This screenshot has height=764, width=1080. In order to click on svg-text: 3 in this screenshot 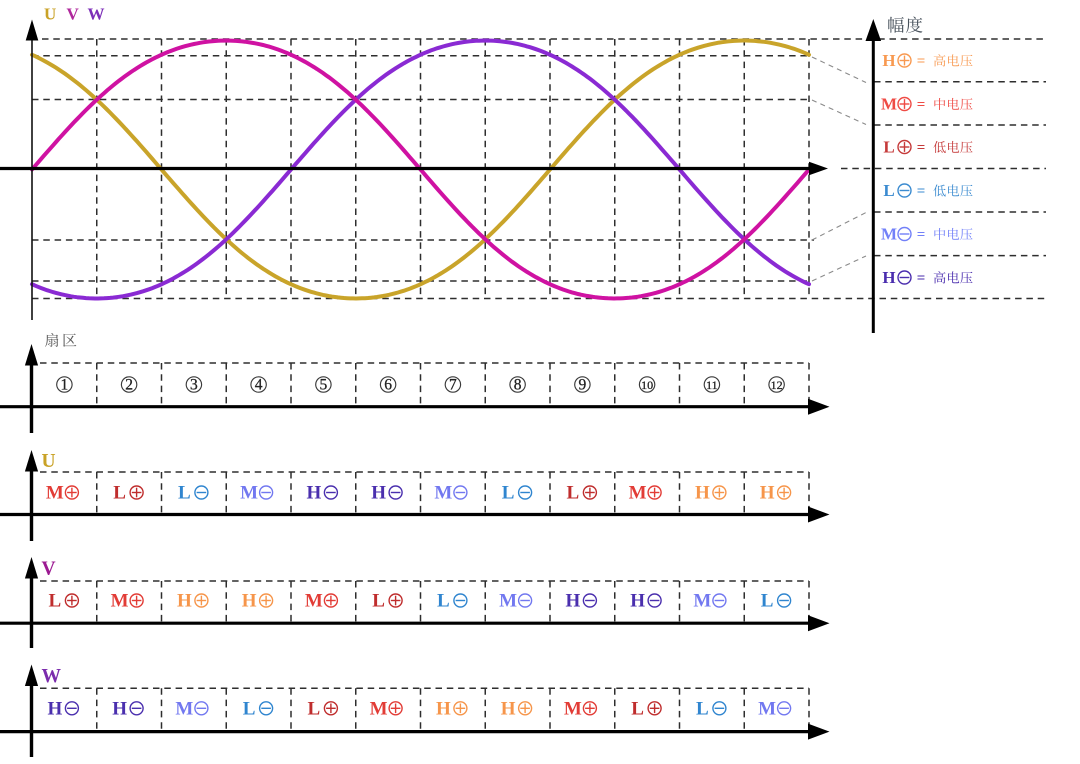, I will do `click(194, 385)`.